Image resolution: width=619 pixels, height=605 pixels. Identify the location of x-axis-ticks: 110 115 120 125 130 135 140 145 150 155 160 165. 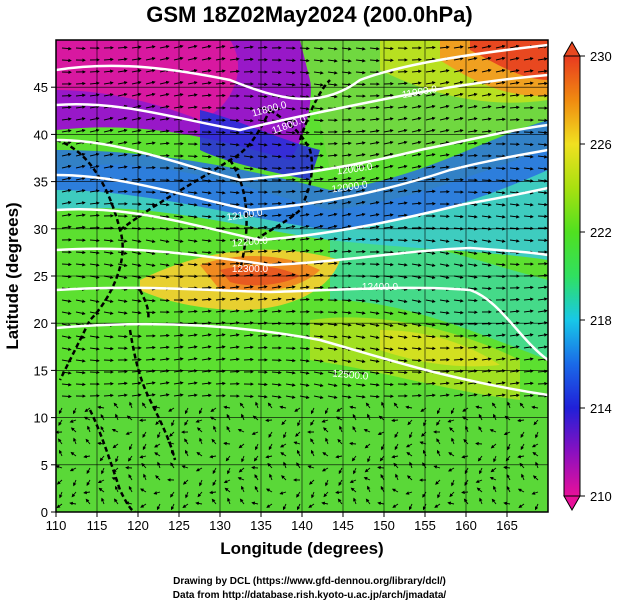
(282, 522).